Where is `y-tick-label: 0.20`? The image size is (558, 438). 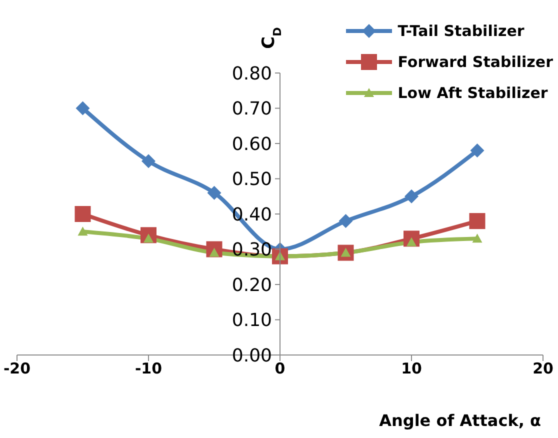 y-tick-label: 0.20 is located at coordinates (252, 285).